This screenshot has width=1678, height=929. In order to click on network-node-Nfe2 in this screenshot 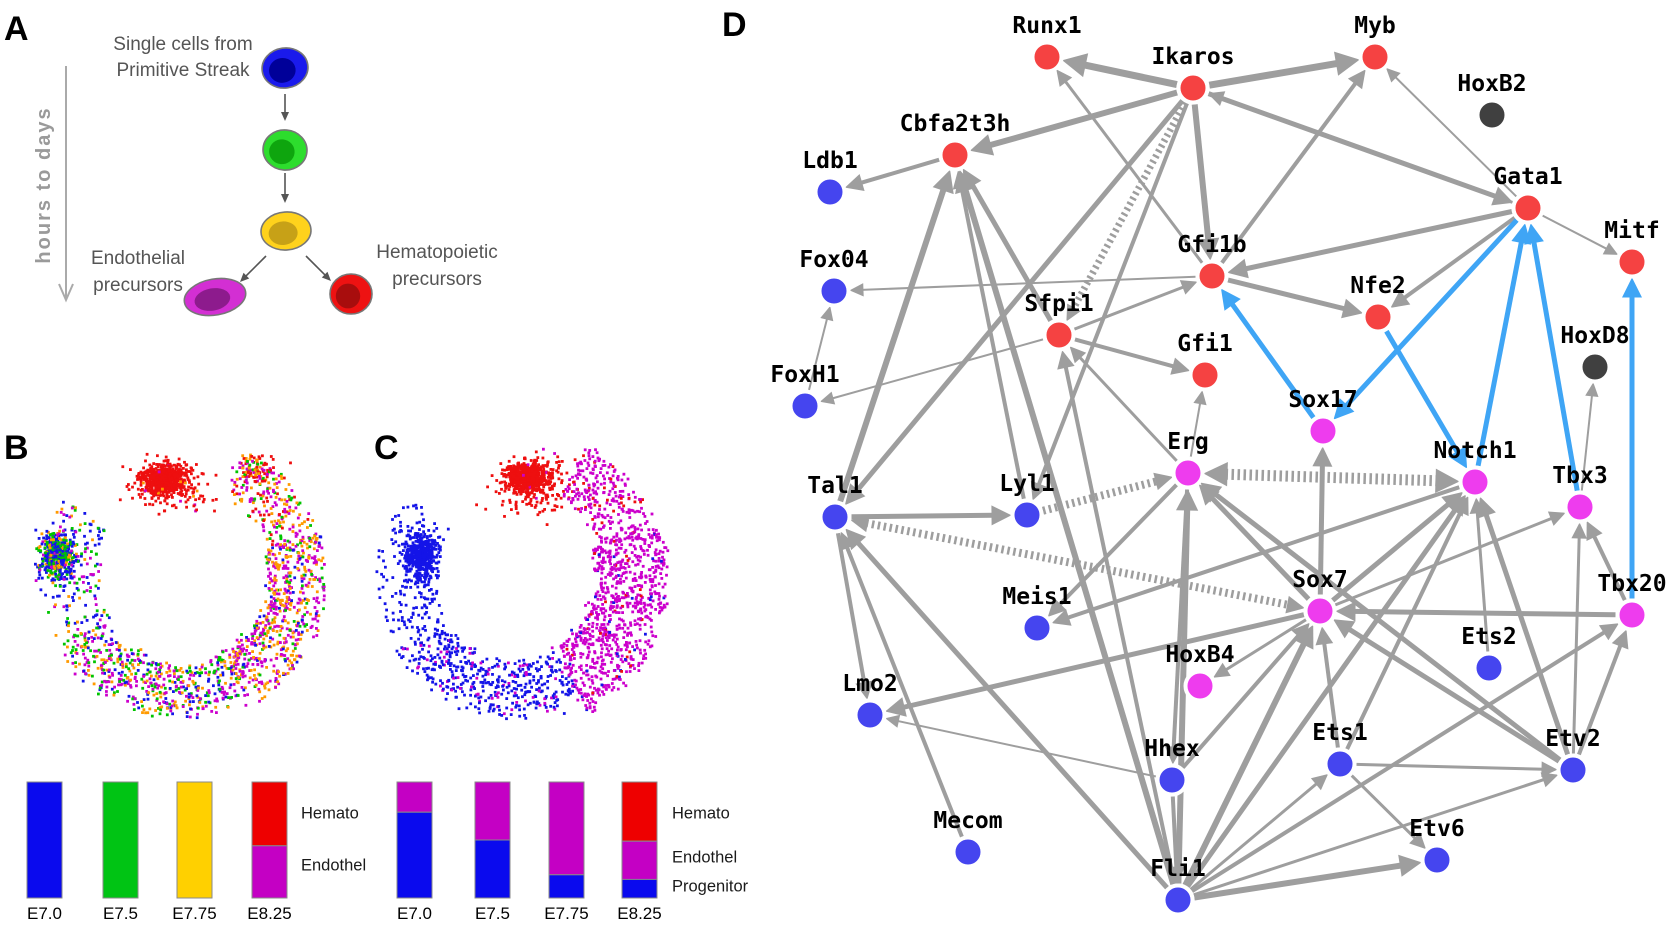, I will do `click(1378, 317)`.